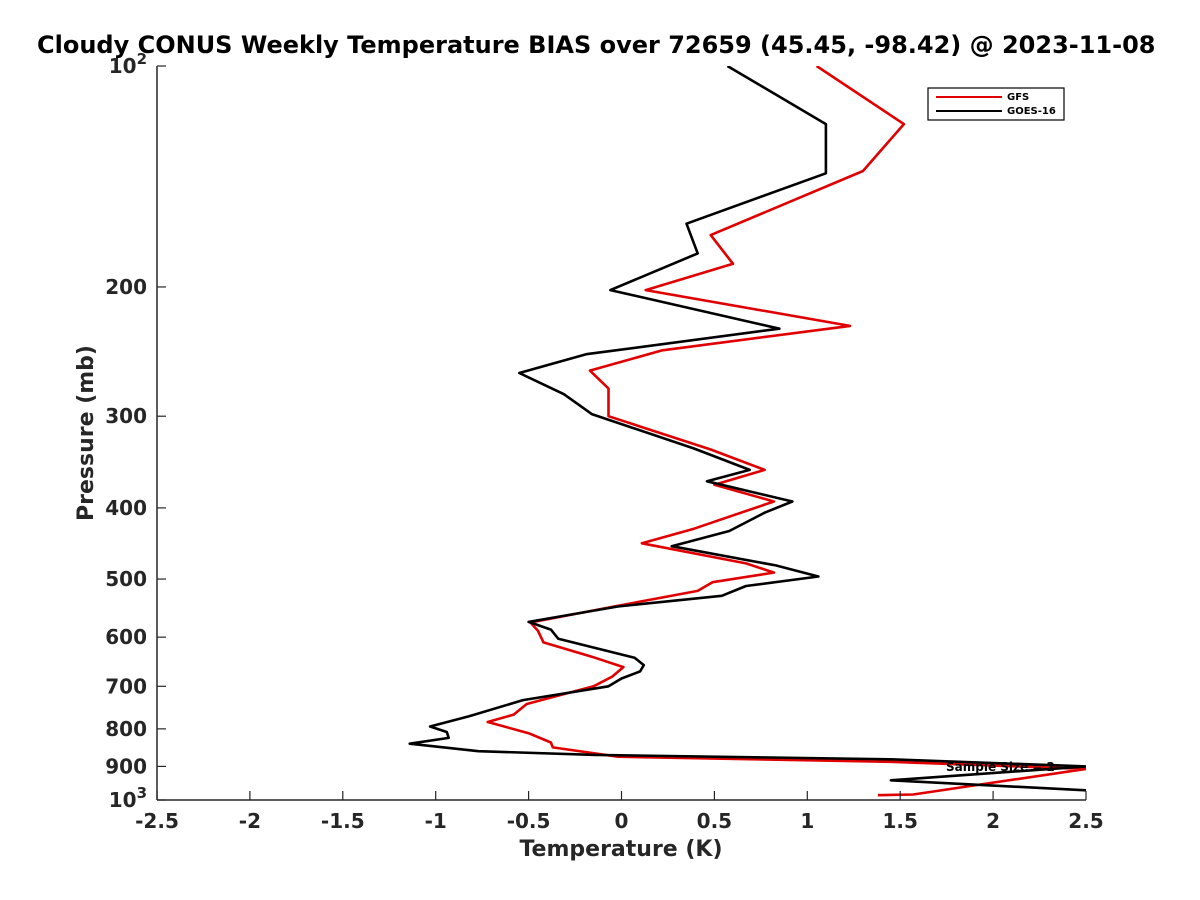  I want to click on x-tick-label: 2.5, so click(1085, 821).